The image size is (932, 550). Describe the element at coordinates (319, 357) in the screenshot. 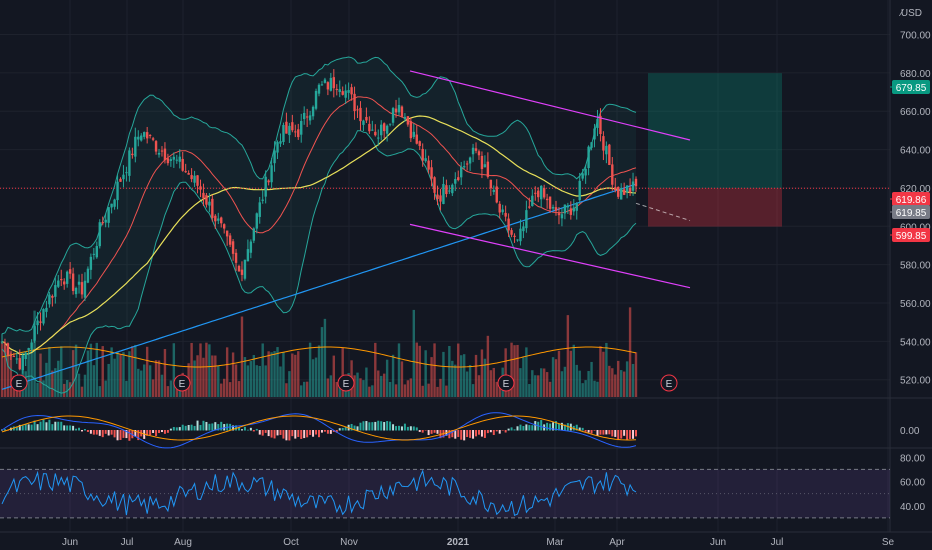

I see `volume-ma` at that location.